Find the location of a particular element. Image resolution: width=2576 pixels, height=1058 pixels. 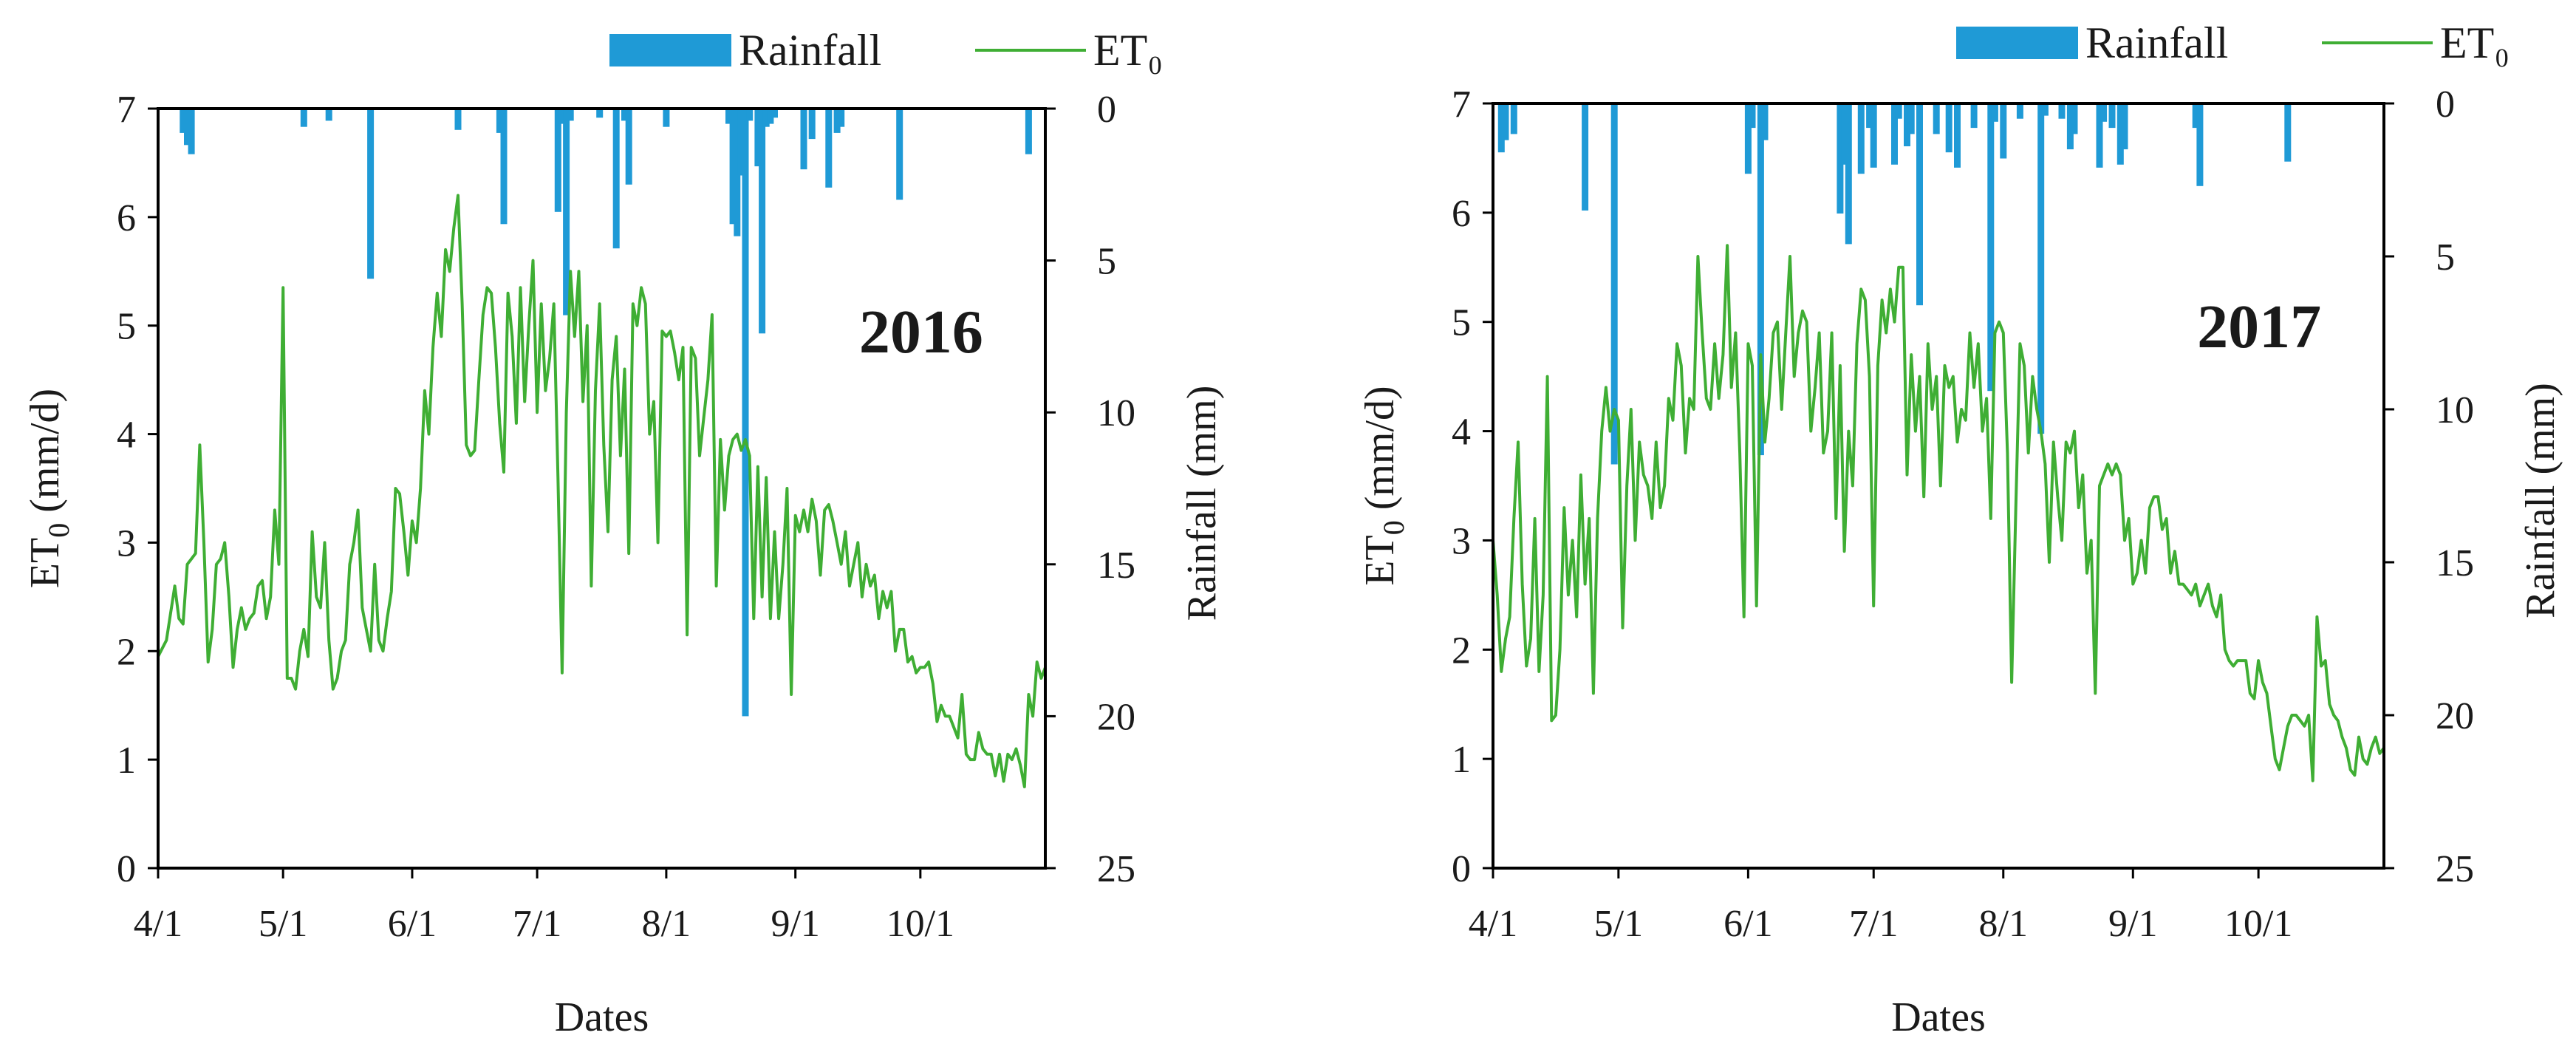

y2-tick-label: 25 is located at coordinates (2455, 869).